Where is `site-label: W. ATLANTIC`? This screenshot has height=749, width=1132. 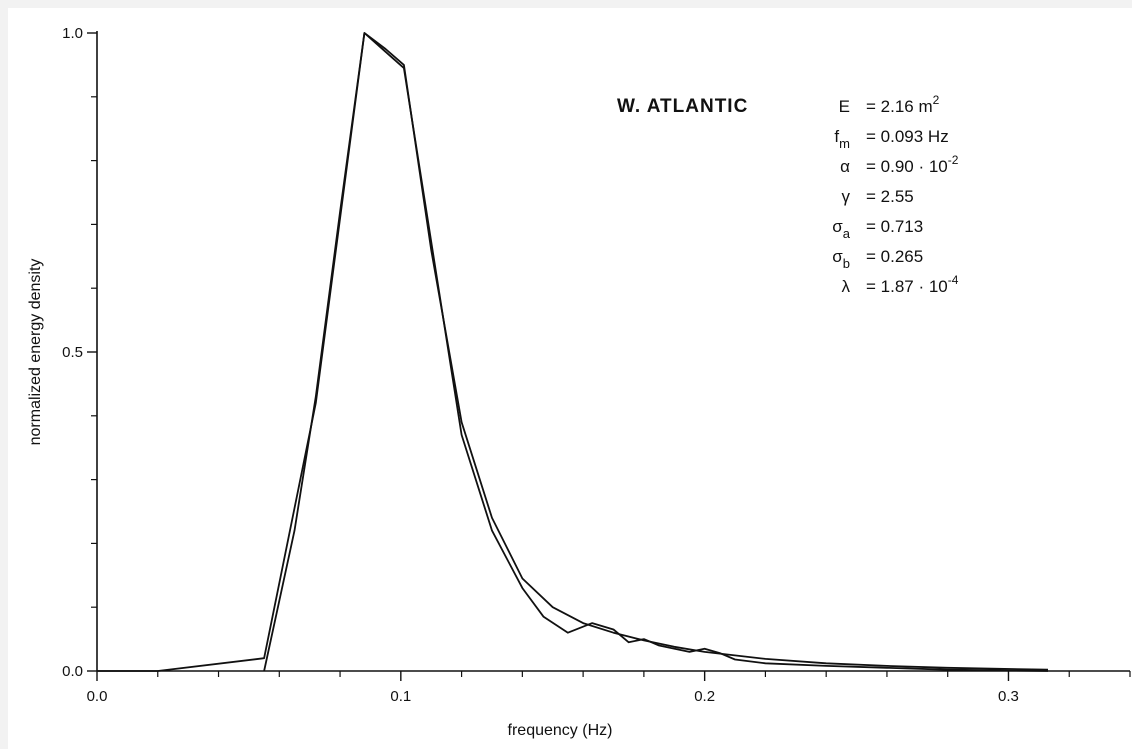
site-label: W. ATLANTIC is located at coordinates (682, 106).